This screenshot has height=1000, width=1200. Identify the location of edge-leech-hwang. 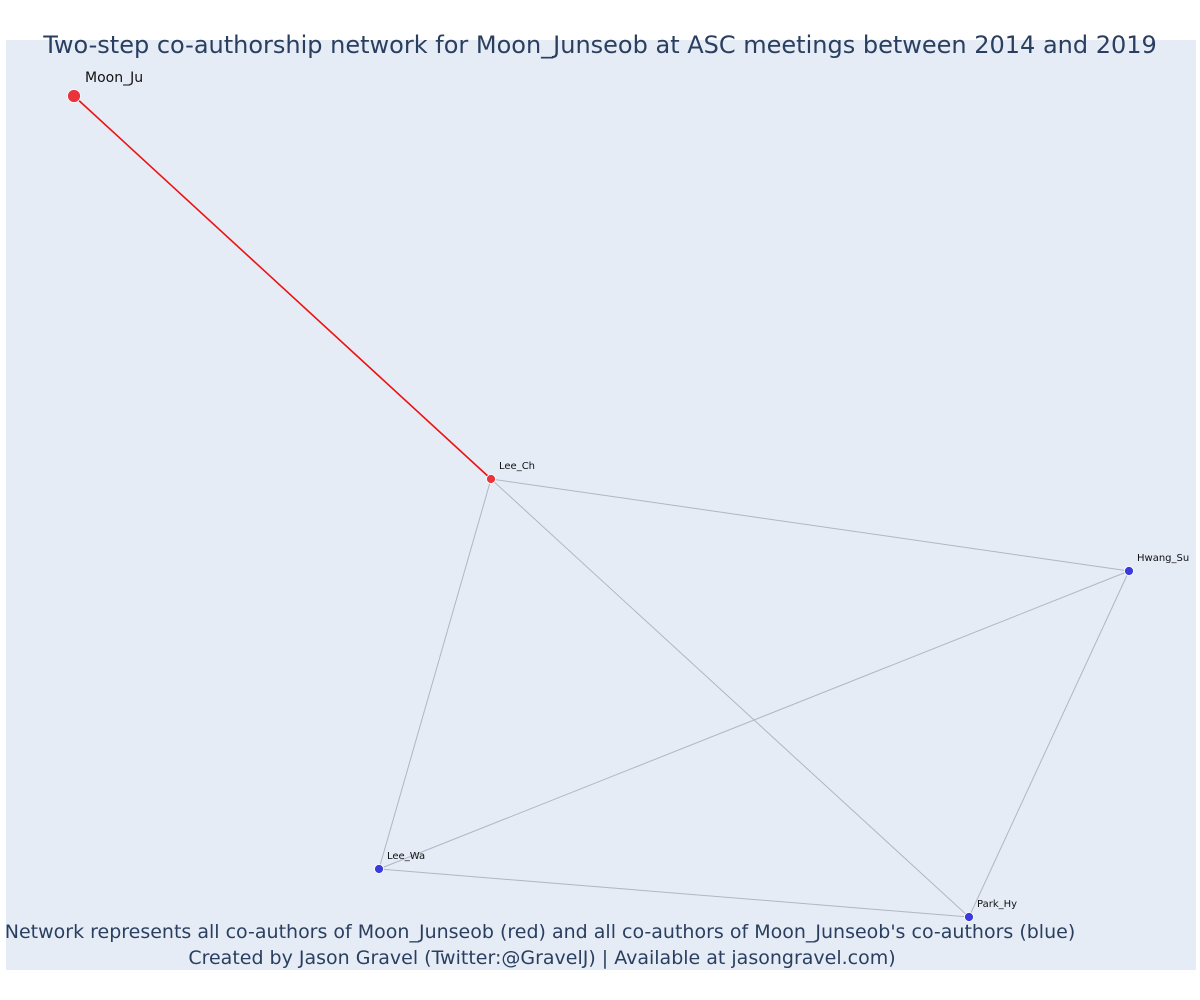
(810, 525).